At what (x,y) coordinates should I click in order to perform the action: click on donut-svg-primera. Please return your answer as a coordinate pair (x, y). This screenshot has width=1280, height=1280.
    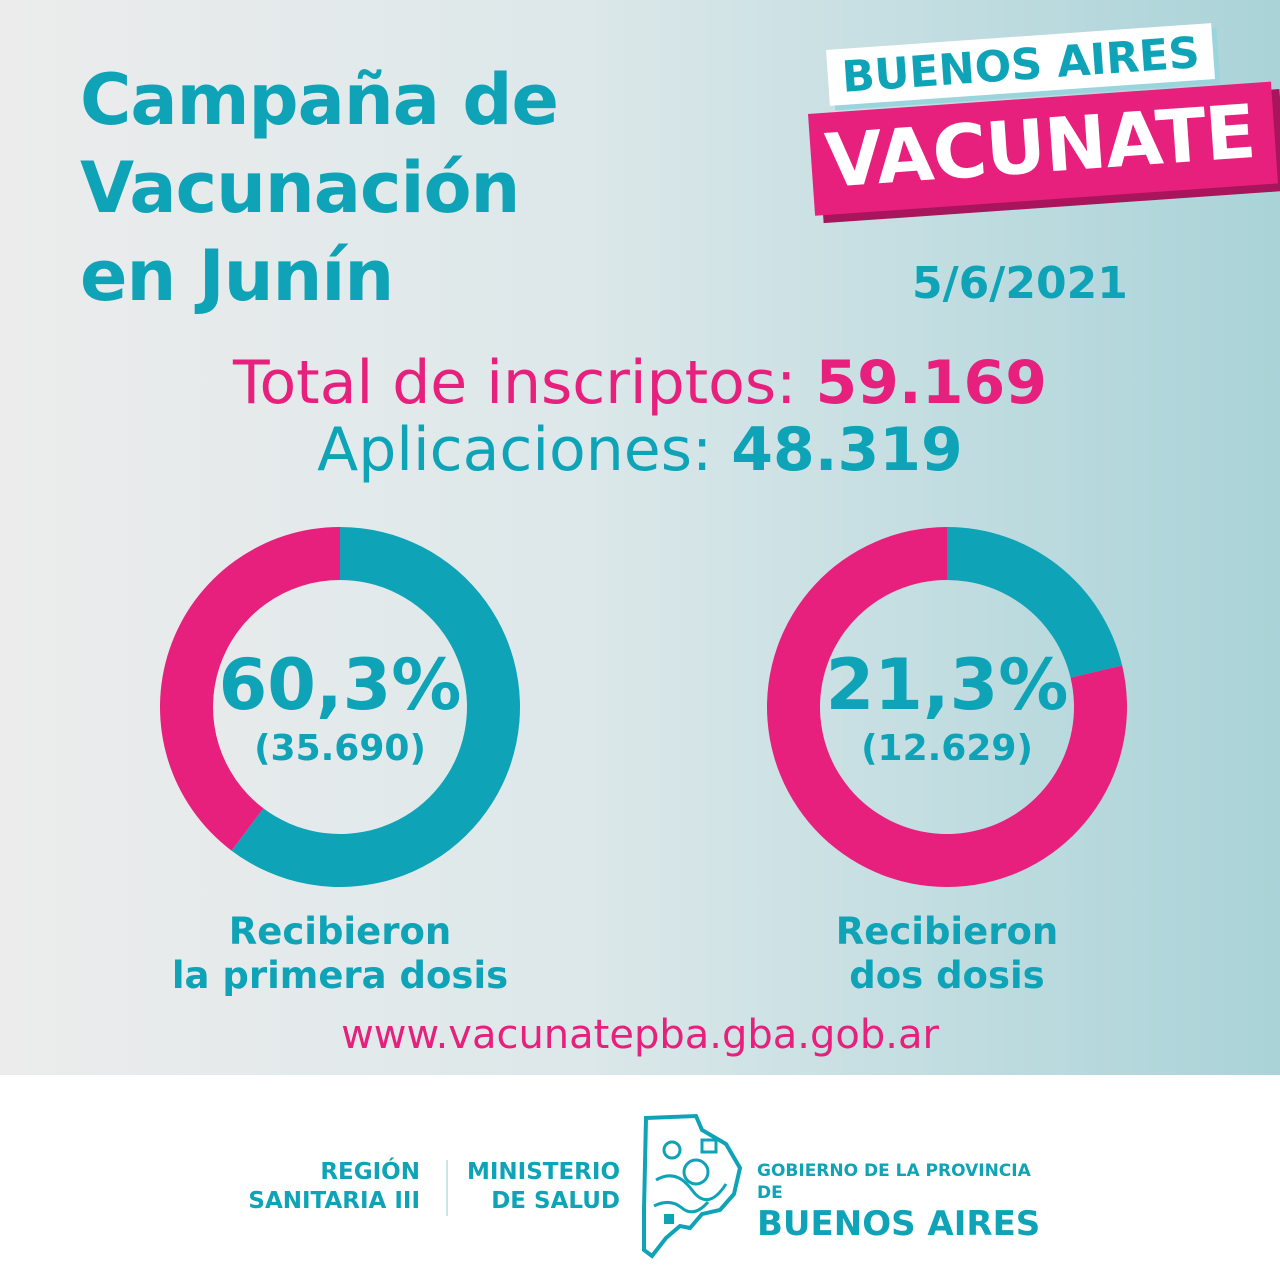
    Looking at the image, I should click on (340, 707).